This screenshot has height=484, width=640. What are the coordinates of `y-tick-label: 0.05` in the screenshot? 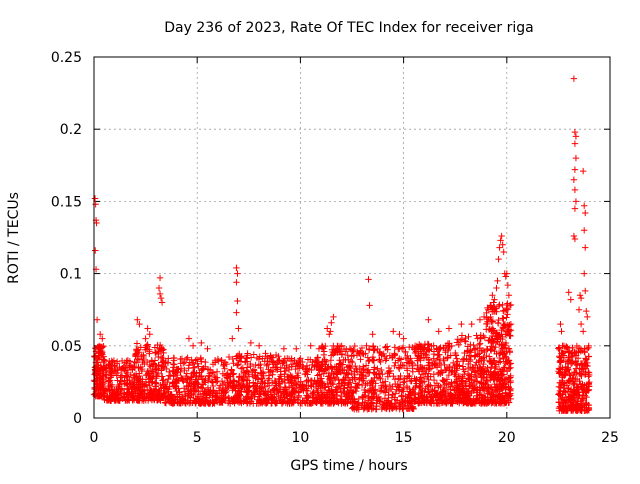 It's located at (66, 347).